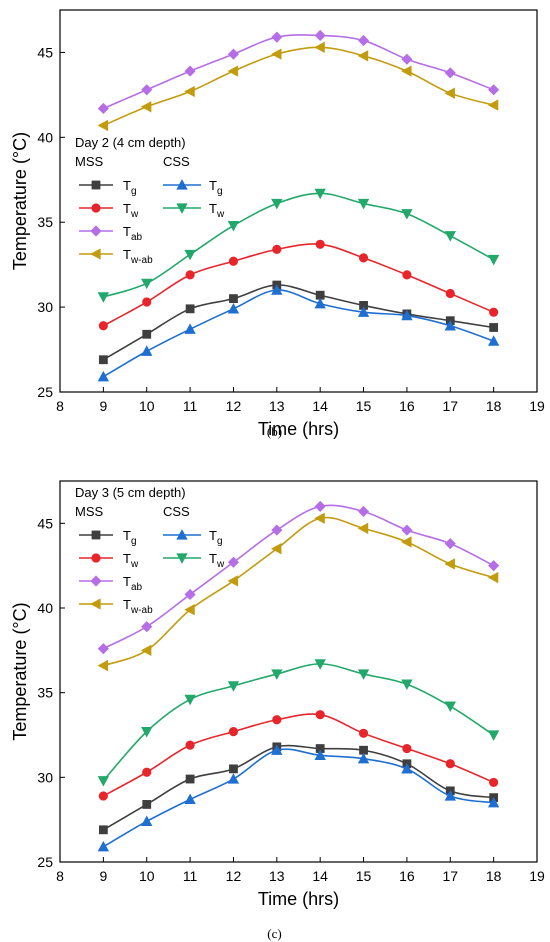 This screenshot has height=942, width=550. I want to click on series-mss-t-ab, so click(298, 577).